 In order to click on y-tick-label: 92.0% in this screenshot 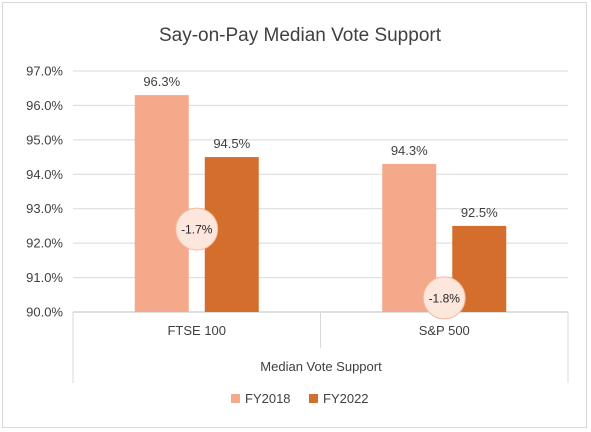, I will do `click(44, 243)`.